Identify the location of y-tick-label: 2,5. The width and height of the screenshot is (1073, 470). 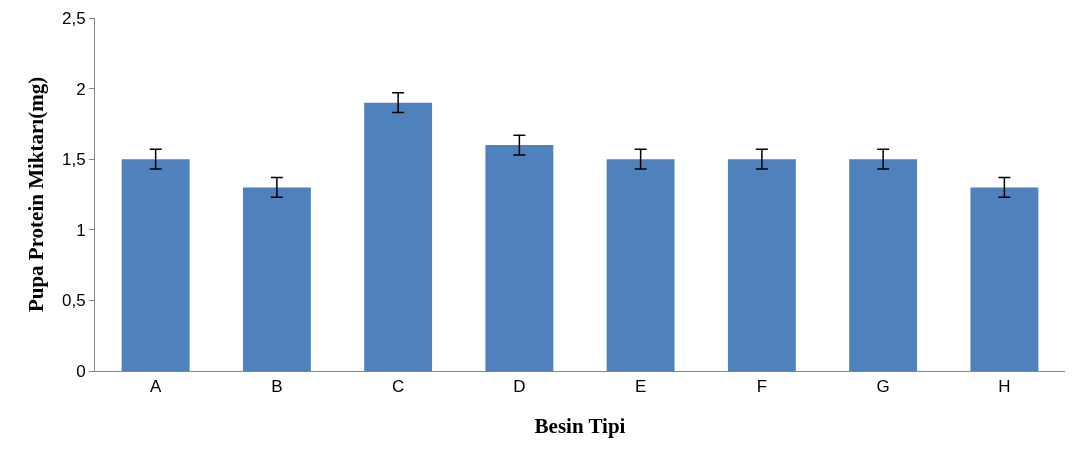
(73, 18).